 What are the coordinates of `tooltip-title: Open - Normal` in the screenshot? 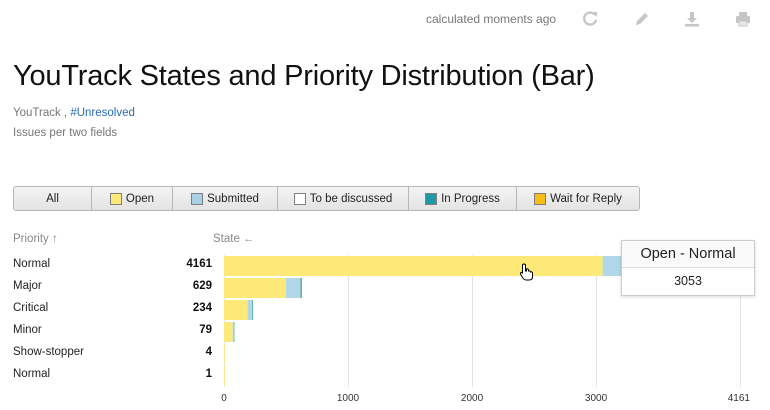 It's located at (688, 254).